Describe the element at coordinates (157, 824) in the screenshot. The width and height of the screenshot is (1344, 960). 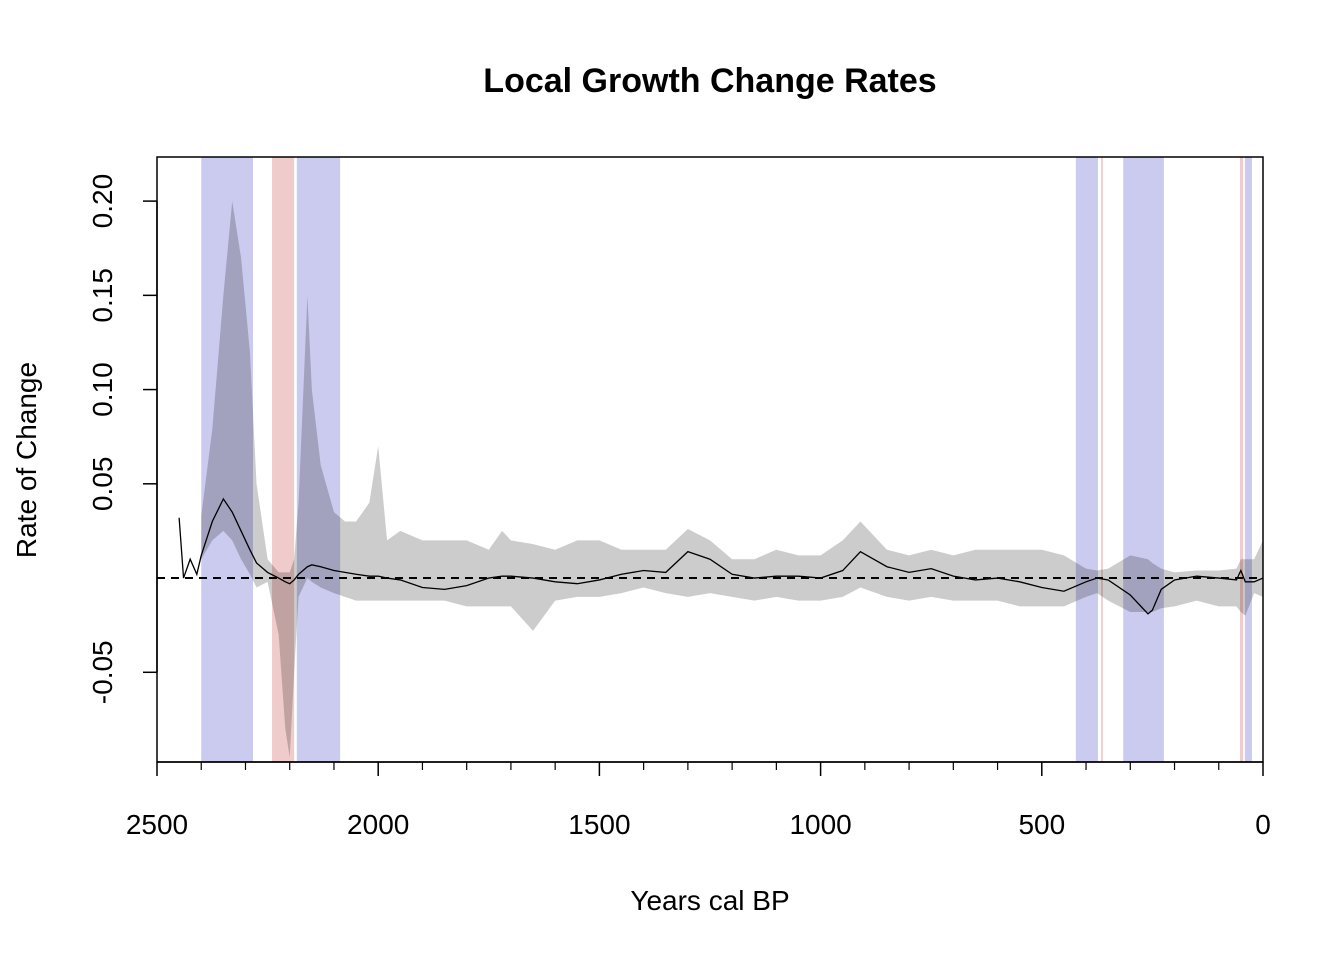
I see `x-tick-label: 2500` at that location.